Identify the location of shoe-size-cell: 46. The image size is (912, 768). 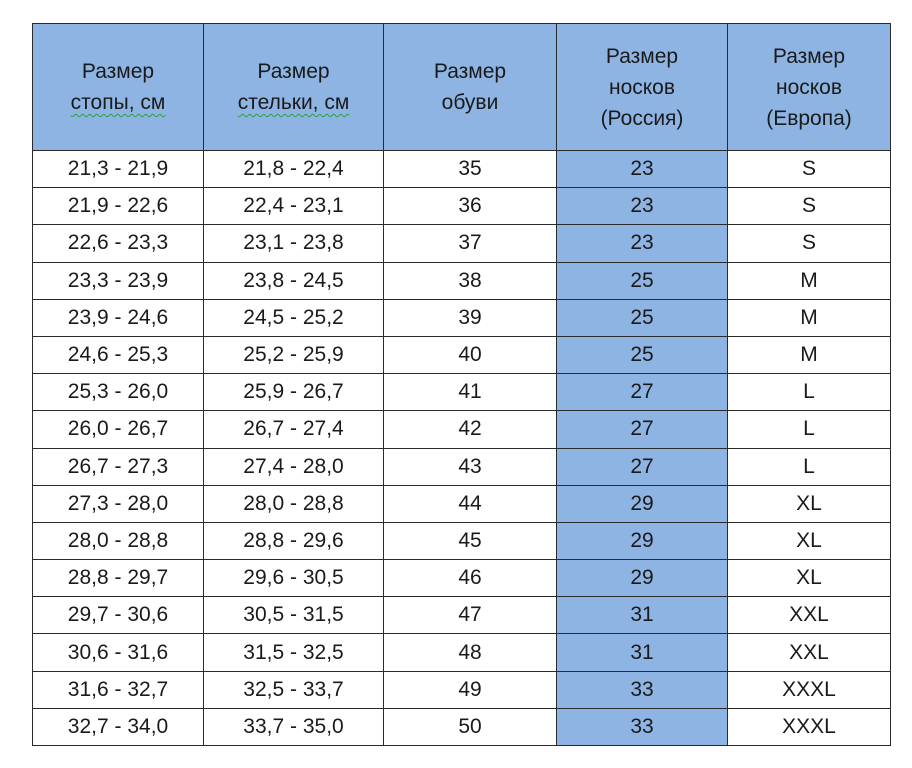
(470, 578).